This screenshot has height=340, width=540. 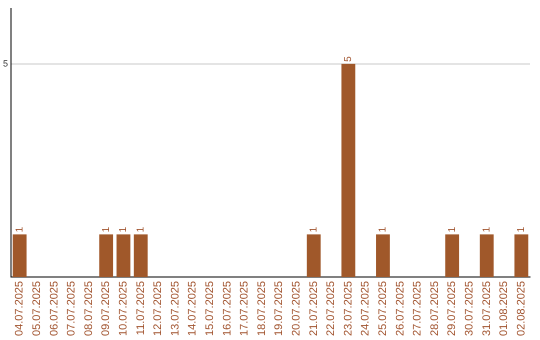 I want to click on x-tick-label: 21.07.2025, so click(x=314, y=308).